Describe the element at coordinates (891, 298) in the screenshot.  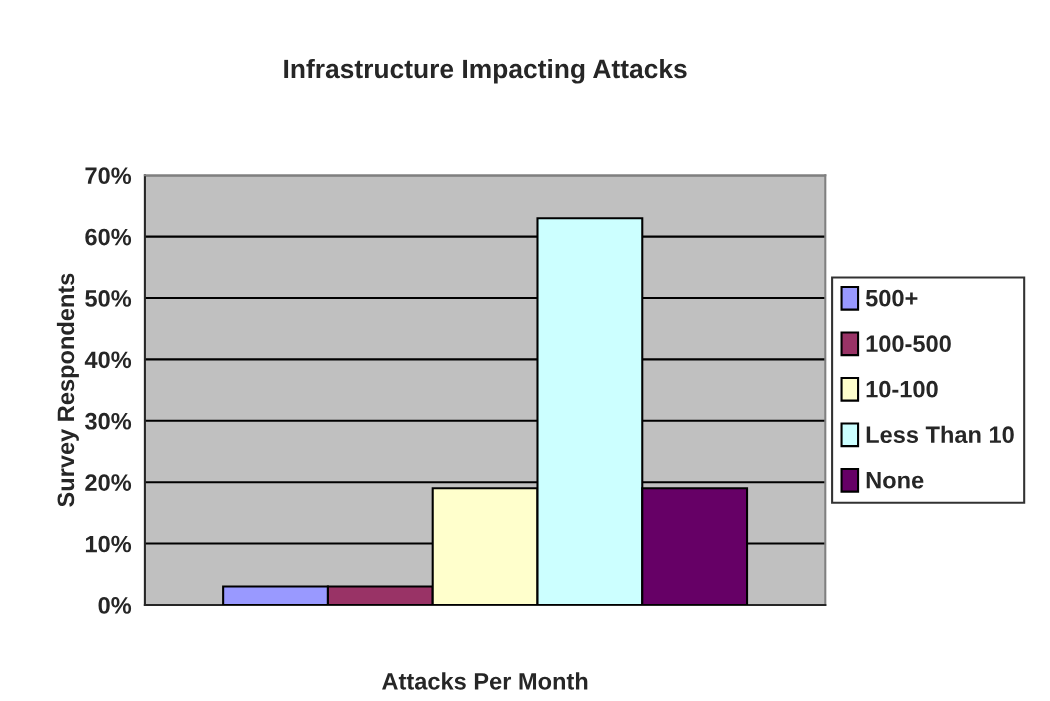
I see `legend-label: 500+` at that location.